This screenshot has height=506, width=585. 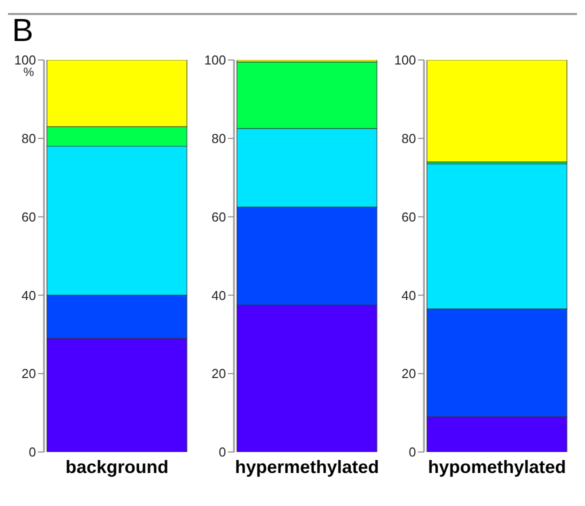 What do you see at coordinates (497, 466) in the screenshot?
I see `x-tick-label: hypomethylated` at bounding box center [497, 466].